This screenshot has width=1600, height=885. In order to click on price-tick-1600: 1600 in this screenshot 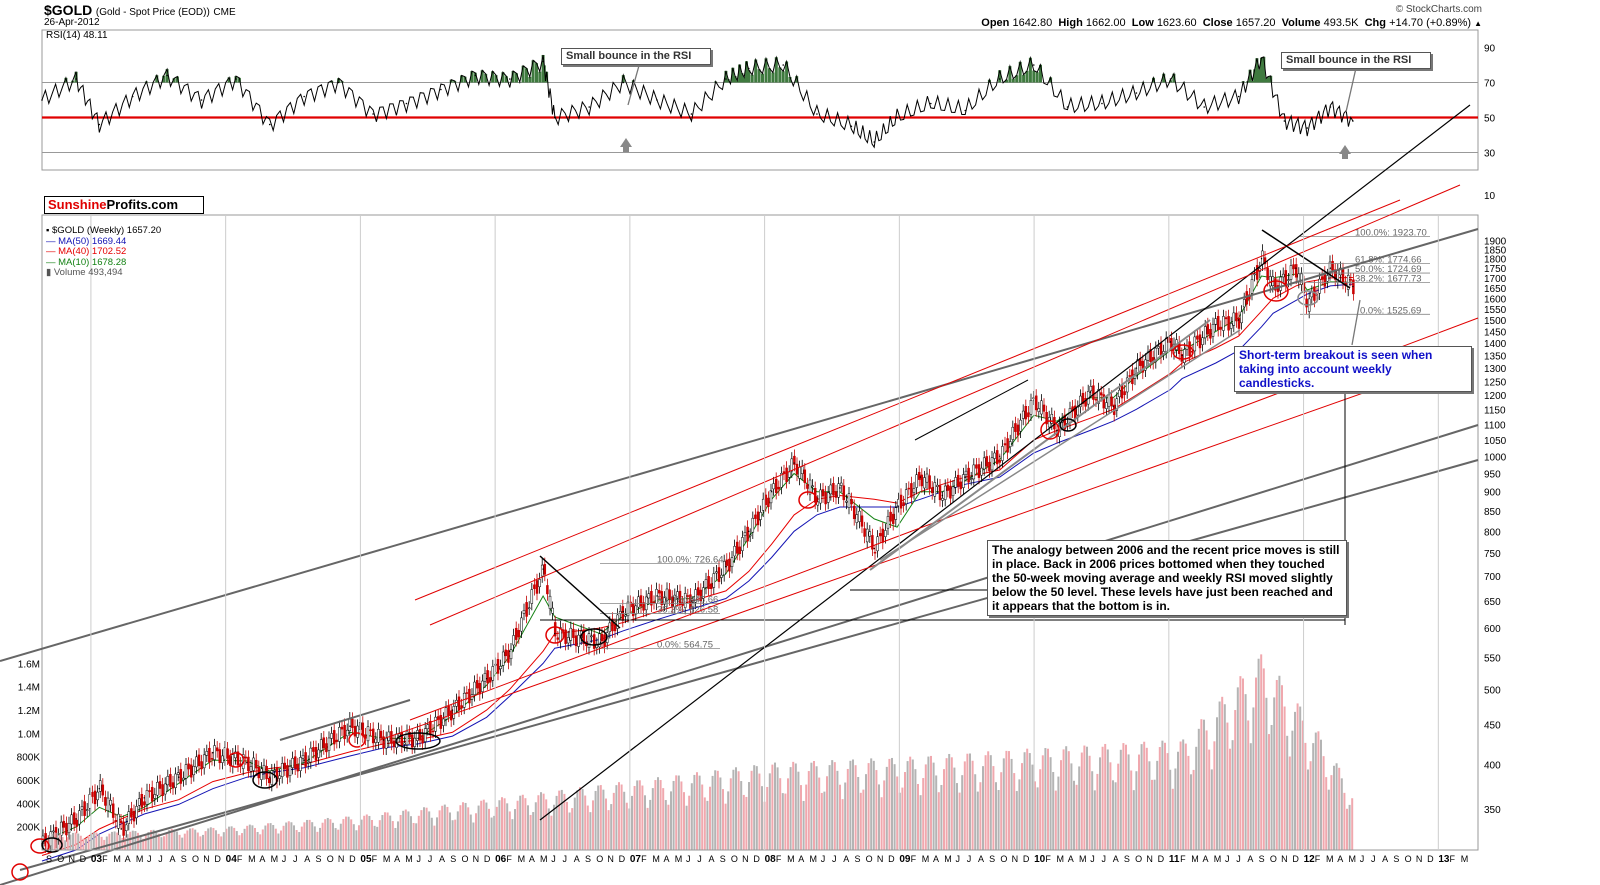, I will do `click(1495, 299)`.